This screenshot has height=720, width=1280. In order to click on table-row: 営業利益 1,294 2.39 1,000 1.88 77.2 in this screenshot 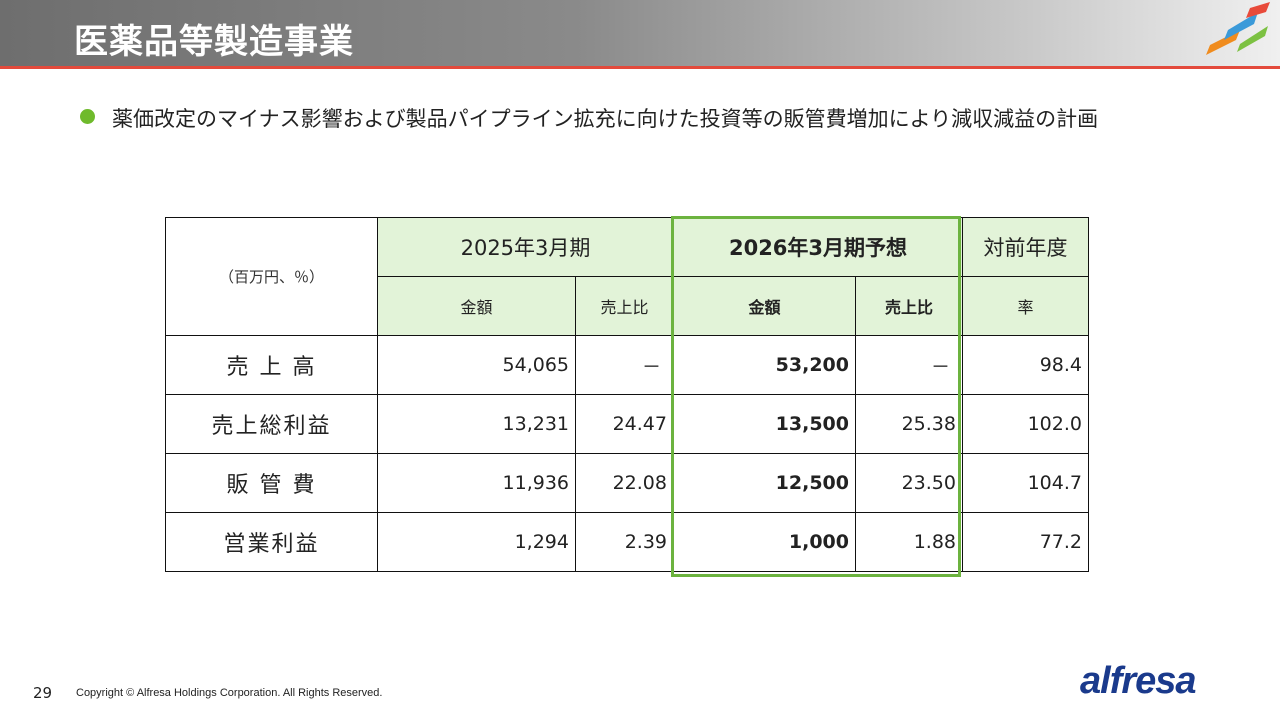, I will do `click(627, 542)`.